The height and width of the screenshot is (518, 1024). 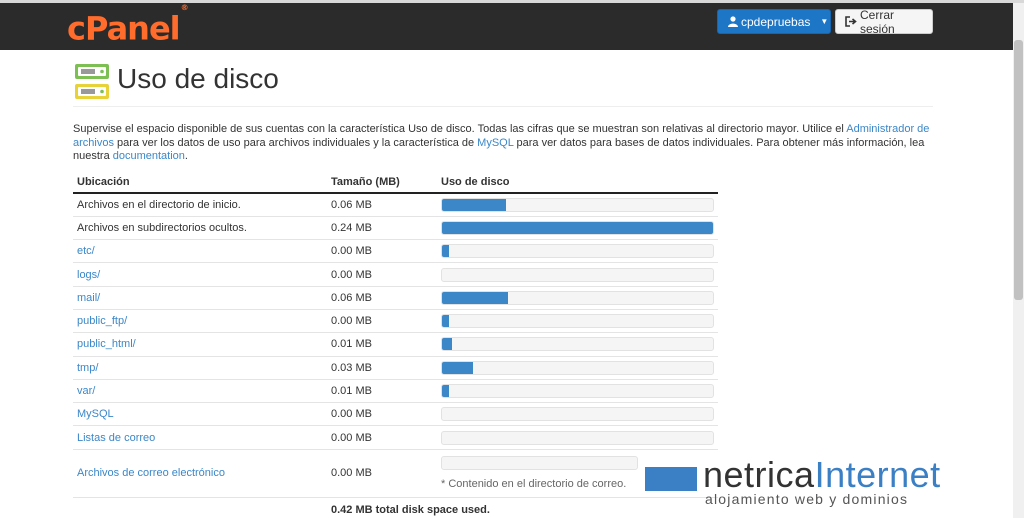 I want to click on column-header-usage: Uso de disco, so click(x=577, y=182).